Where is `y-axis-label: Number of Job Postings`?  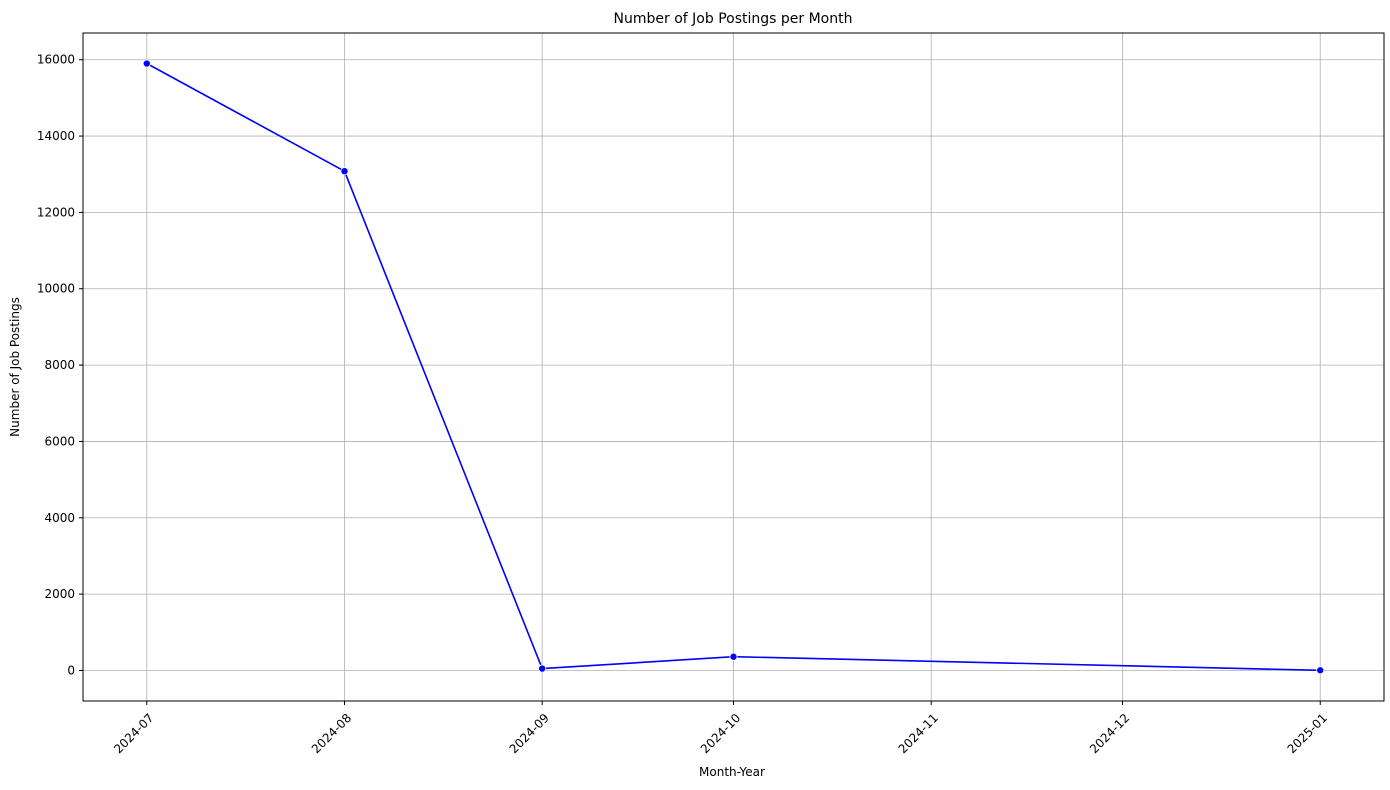
y-axis-label: Number of Job Postings is located at coordinates (15, 367).